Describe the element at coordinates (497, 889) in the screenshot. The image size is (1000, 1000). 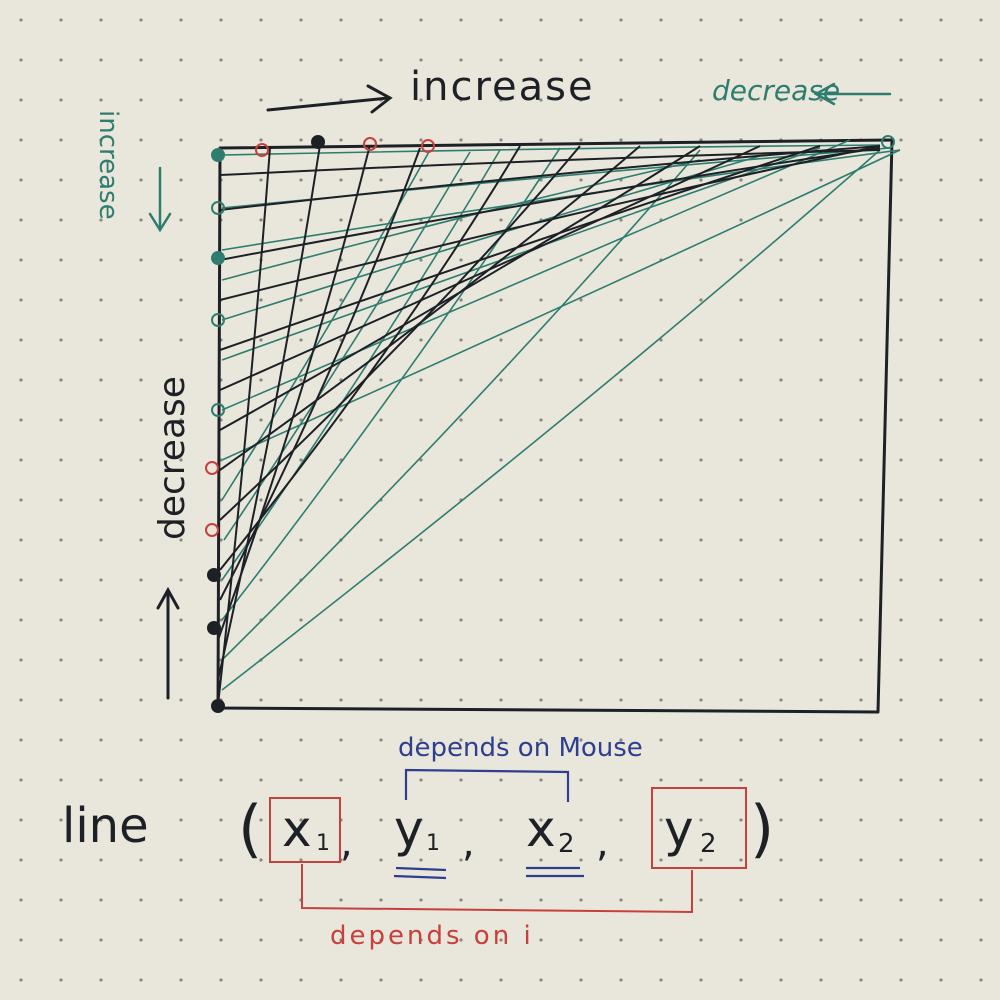
I see `i-bracket` at that location.